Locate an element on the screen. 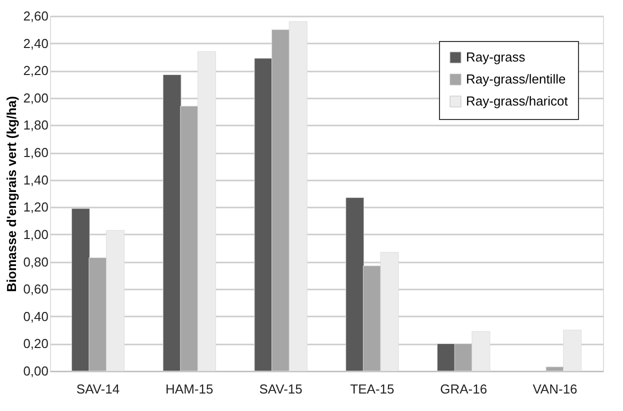 This screenshot has width=623, height=411. legend-label: Ray-grass is located at coordinates (496, 57).